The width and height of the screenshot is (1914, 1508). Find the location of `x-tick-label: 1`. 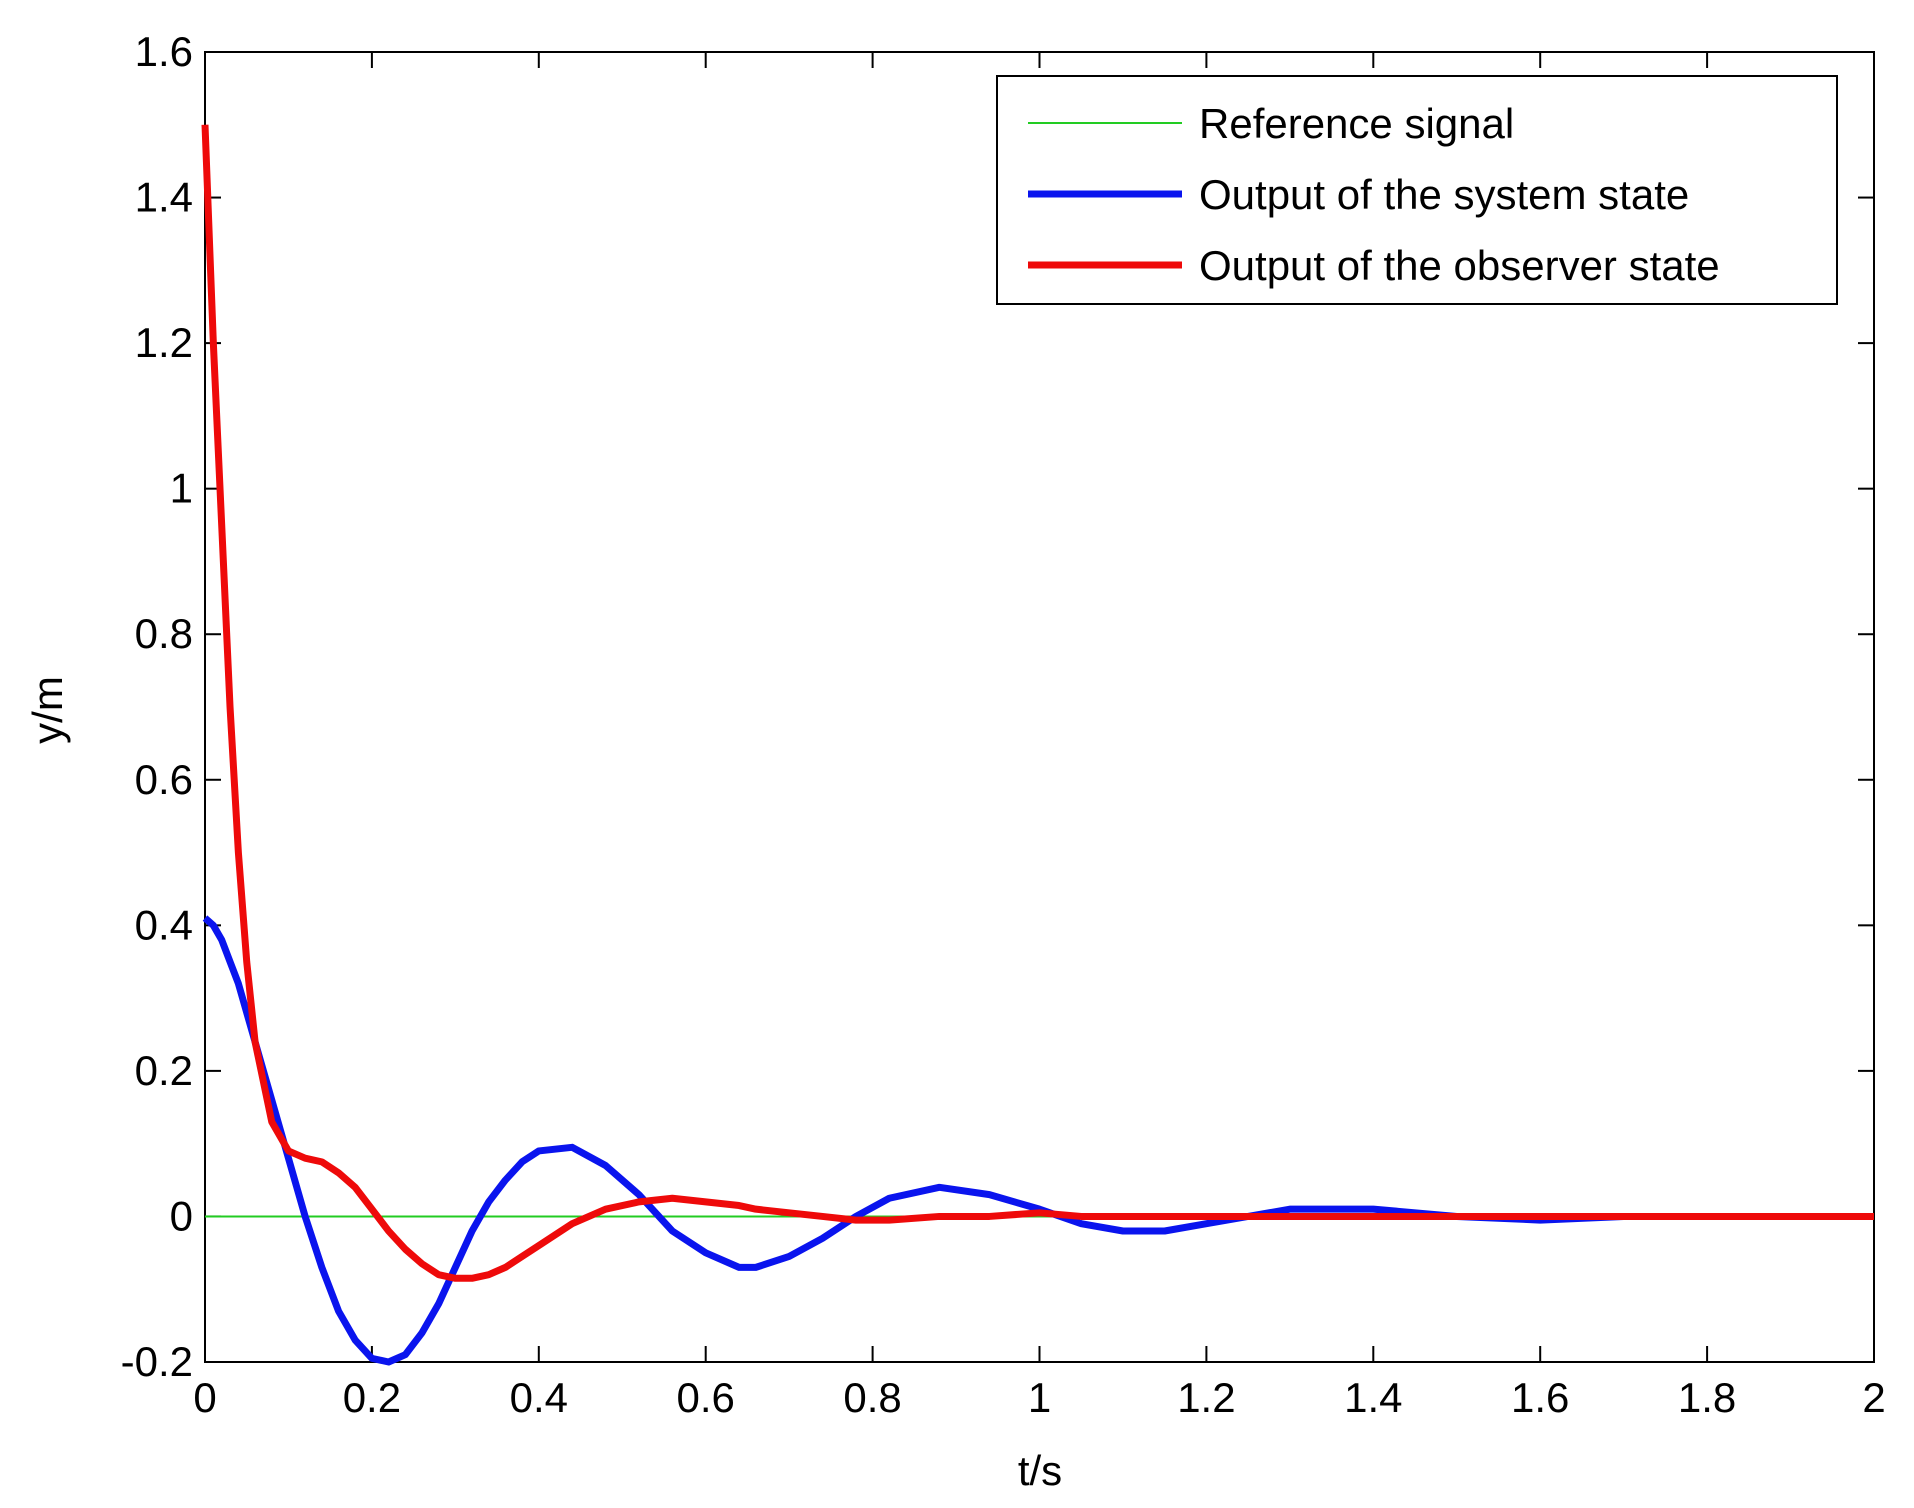

x-tick-label: 1 is located at coordinates (1039, 1397).